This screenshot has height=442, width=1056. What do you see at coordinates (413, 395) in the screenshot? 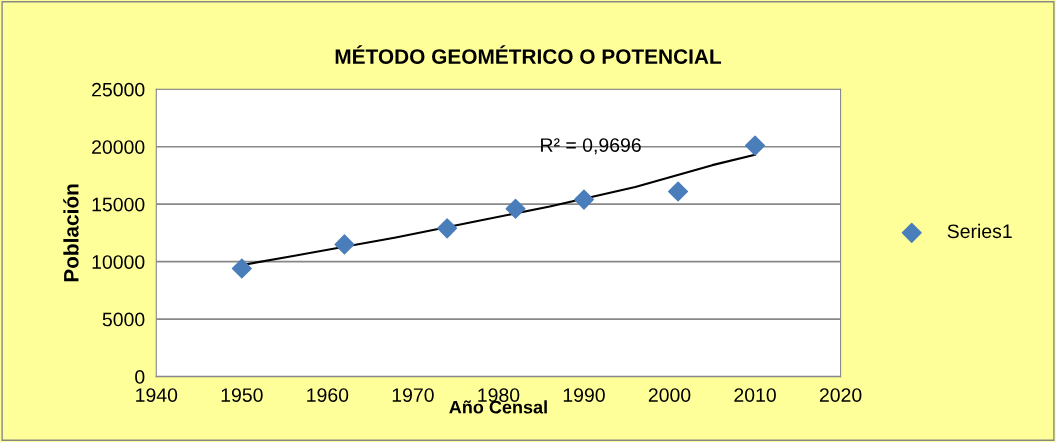
I see `x-tick-label: 1970` at bounding box center [413, 395].